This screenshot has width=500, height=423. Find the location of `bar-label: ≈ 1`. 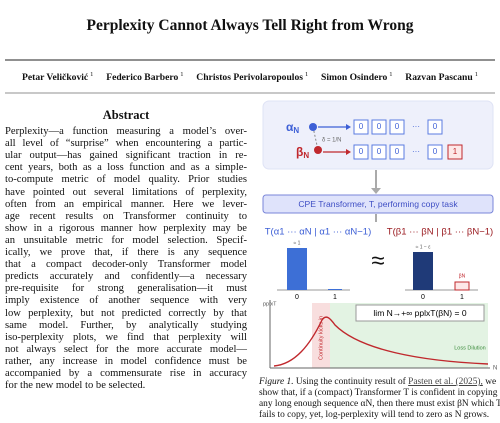

bar-label: ≈ 1 is located at coordinates (297, 243).